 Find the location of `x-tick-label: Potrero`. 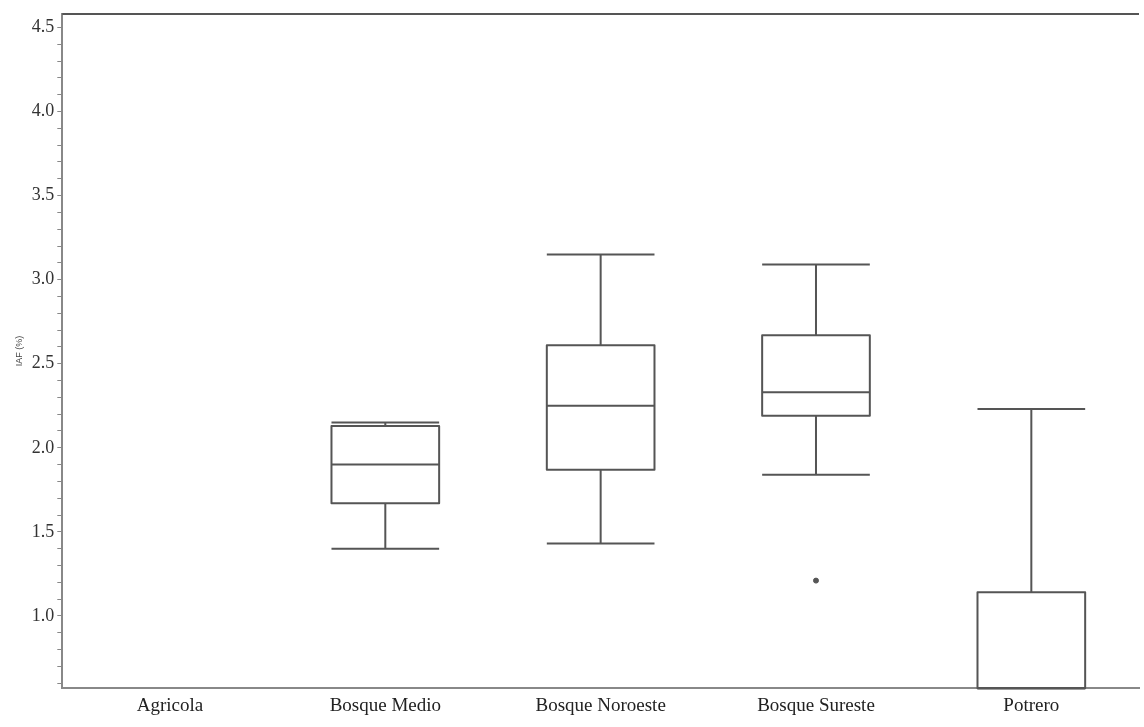

x-tick-label: Potrero is located at coordinates (1031, 704).